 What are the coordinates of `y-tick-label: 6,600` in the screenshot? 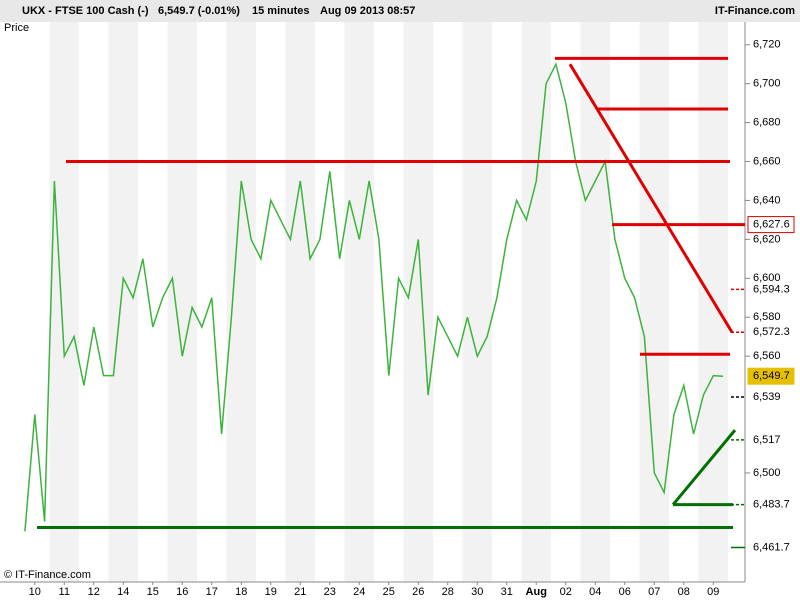 It's located at (767, 278).